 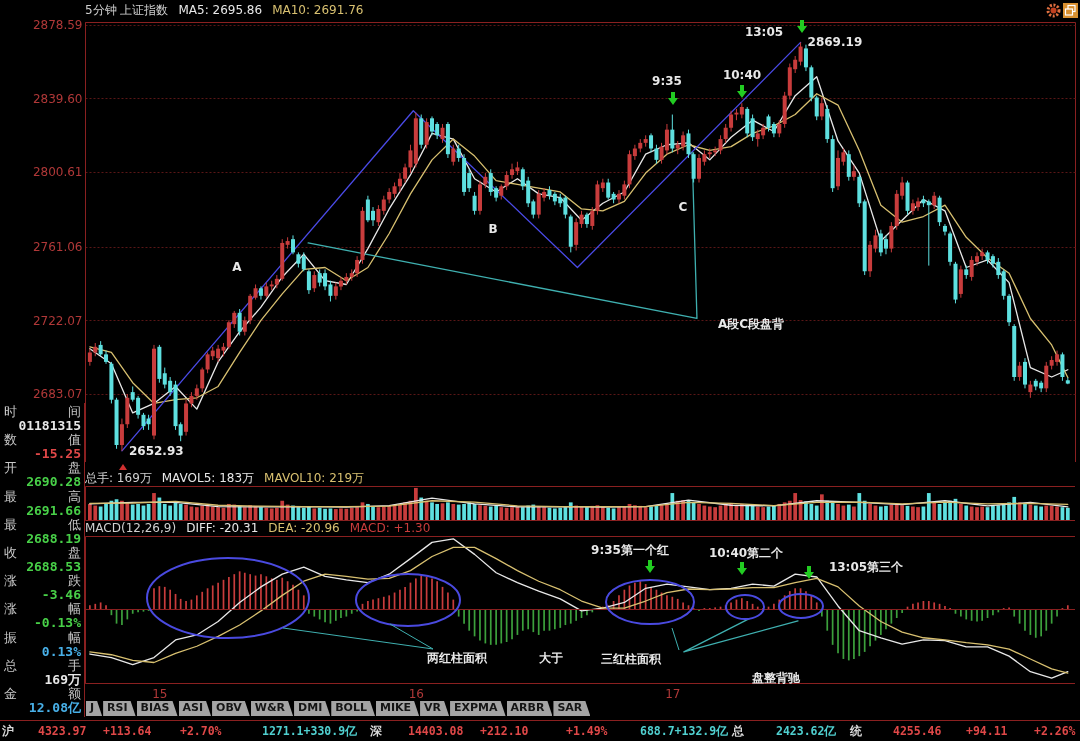 What do you see at coordinates (572, 708) in the screenshot?
I see `tab: SAR` at bounding box center [572, 708].